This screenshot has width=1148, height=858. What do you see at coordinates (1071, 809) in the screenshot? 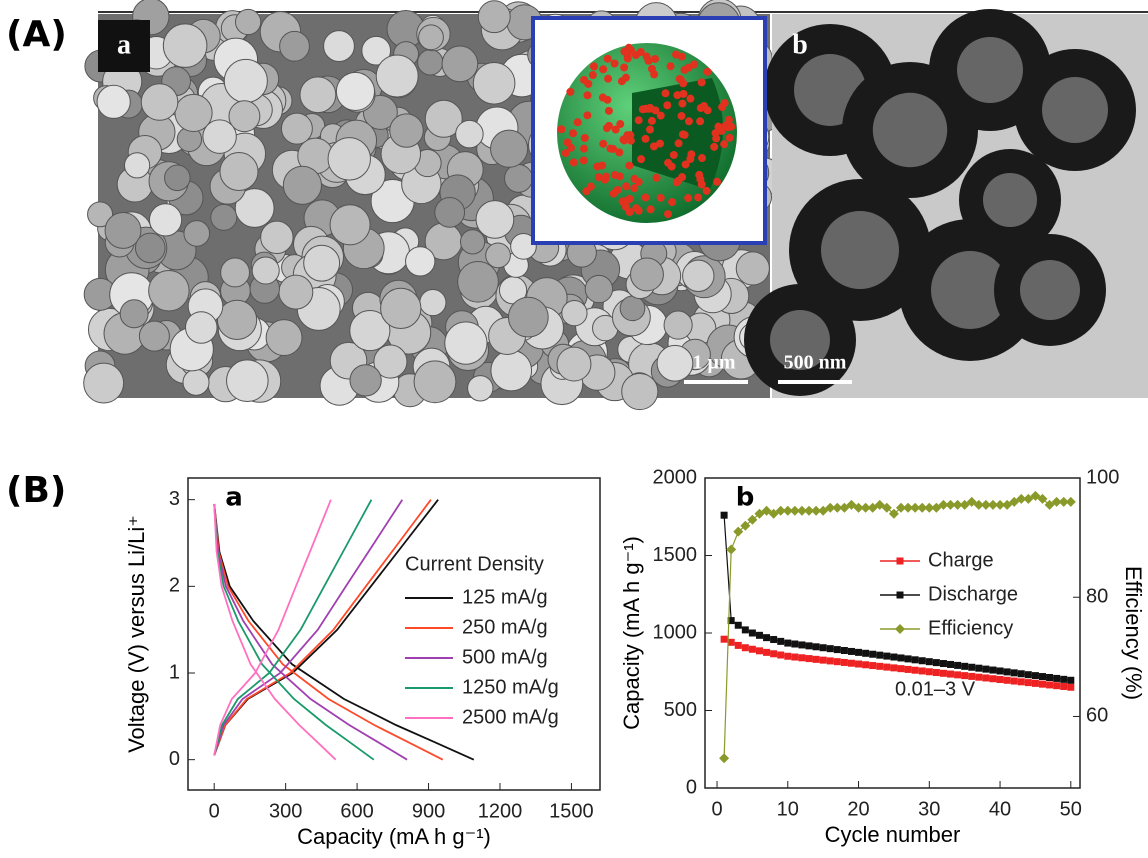
I see `x-tick-label: 50` at bounding box center [1071, 809].